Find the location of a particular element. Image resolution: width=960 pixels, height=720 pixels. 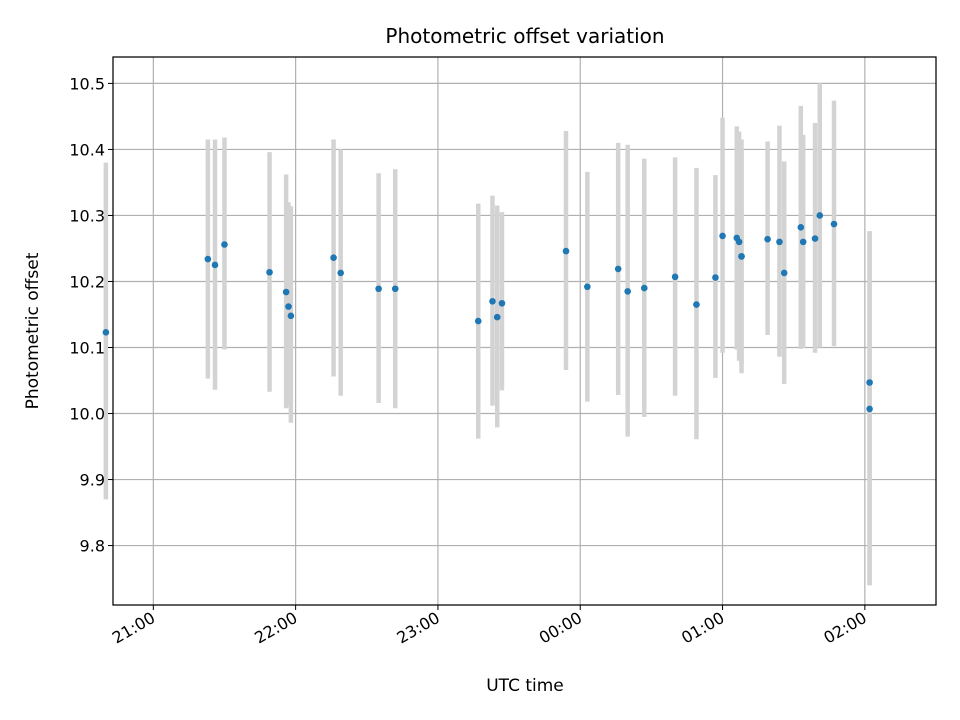

x-axis-label: UTC time is located at coordinates (525, 686).